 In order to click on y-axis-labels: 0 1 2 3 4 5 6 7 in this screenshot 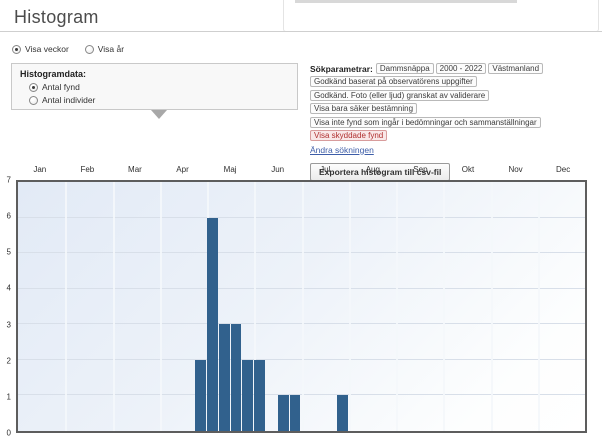, I will do `click(6, 307)`.